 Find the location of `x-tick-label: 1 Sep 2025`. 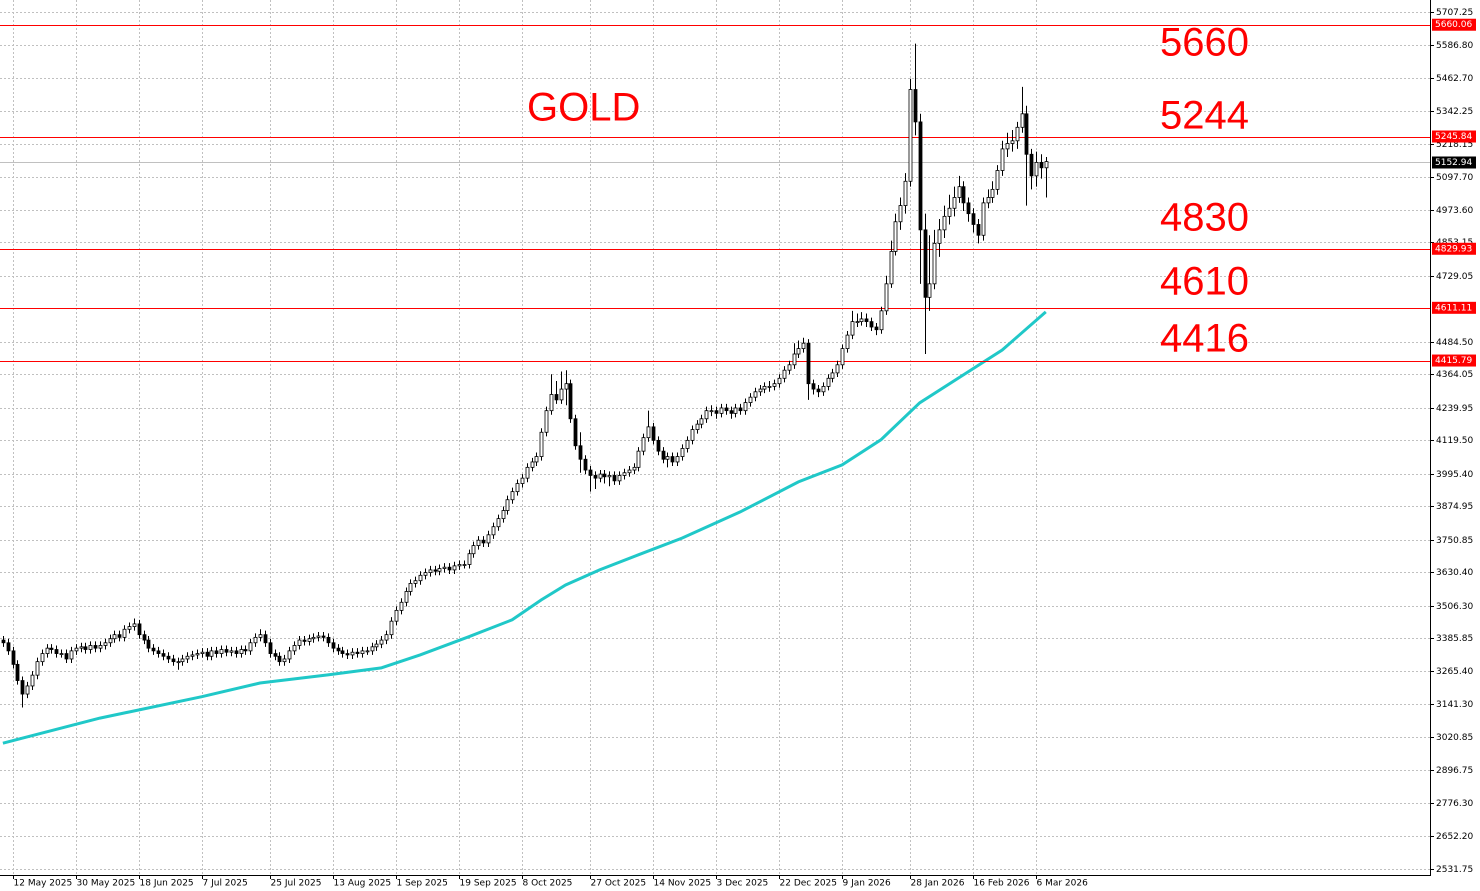

x-tick-label: 1 Sep 2025 is located at coordinates (422, 884).